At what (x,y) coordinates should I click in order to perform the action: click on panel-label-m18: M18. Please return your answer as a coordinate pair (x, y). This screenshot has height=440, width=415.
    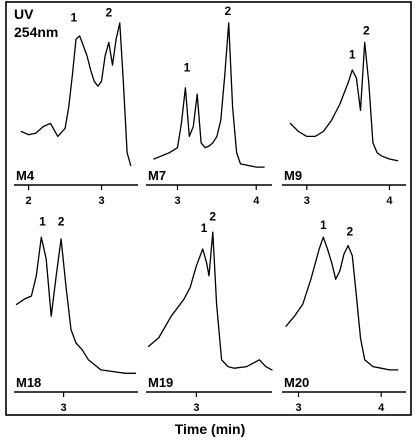
    Looking at the image, I should click on (28, 382).